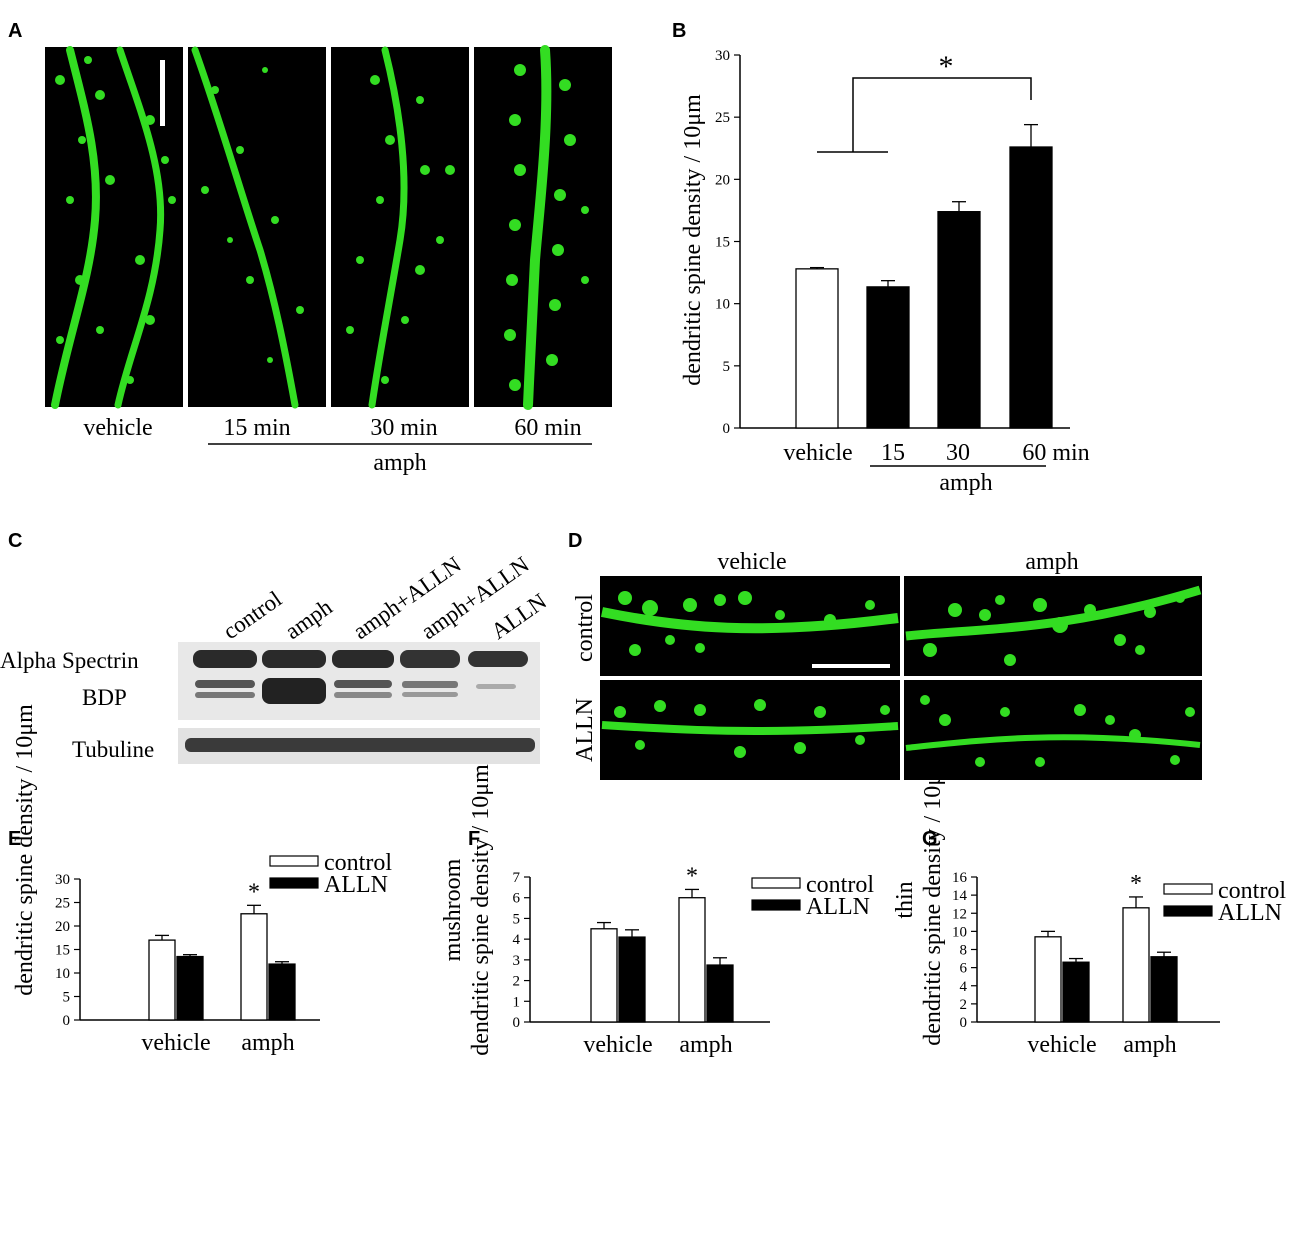 Image resolution: width=1300 pixels, height=1257 pixels. Describe the element at coordinates (517, 961) in the screenshot. I see `y-tick-label: 3` at that location.